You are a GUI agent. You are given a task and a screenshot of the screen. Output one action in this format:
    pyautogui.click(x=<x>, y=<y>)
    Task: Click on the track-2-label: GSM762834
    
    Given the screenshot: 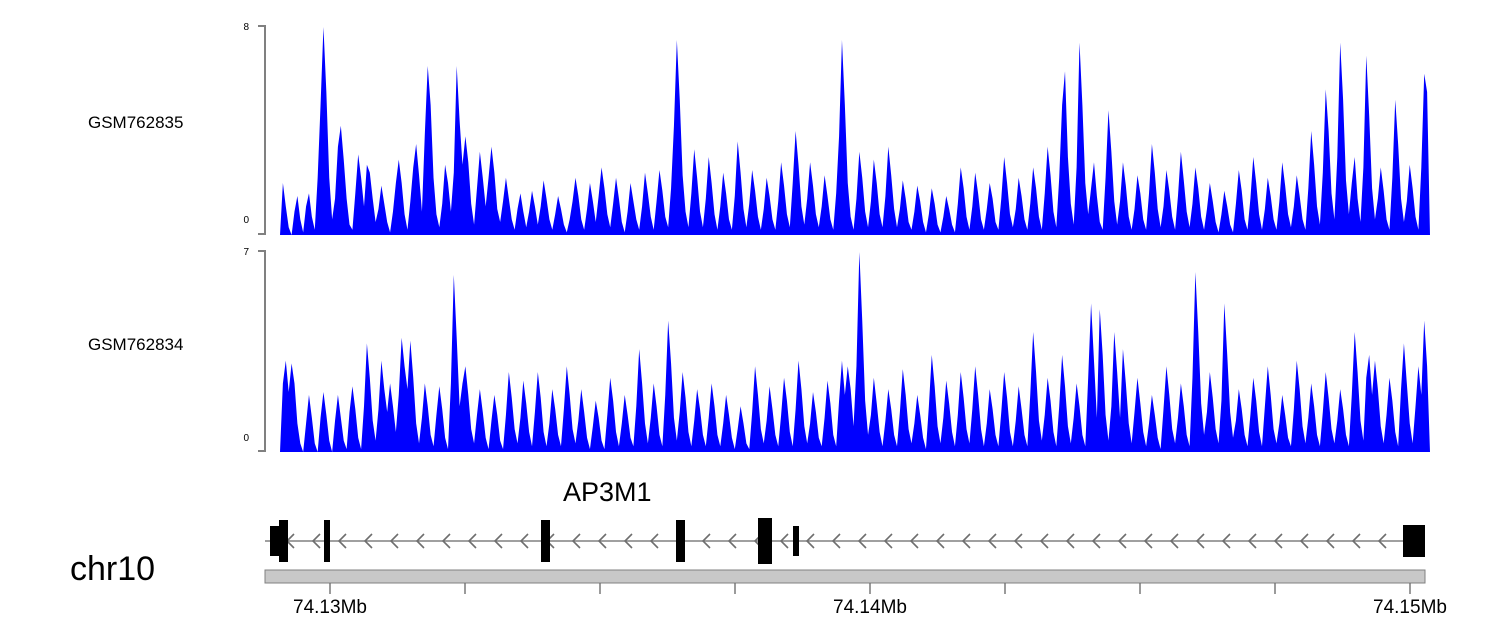 What is the action you would take?
    pyautogui.click(x=136, y=344)
    